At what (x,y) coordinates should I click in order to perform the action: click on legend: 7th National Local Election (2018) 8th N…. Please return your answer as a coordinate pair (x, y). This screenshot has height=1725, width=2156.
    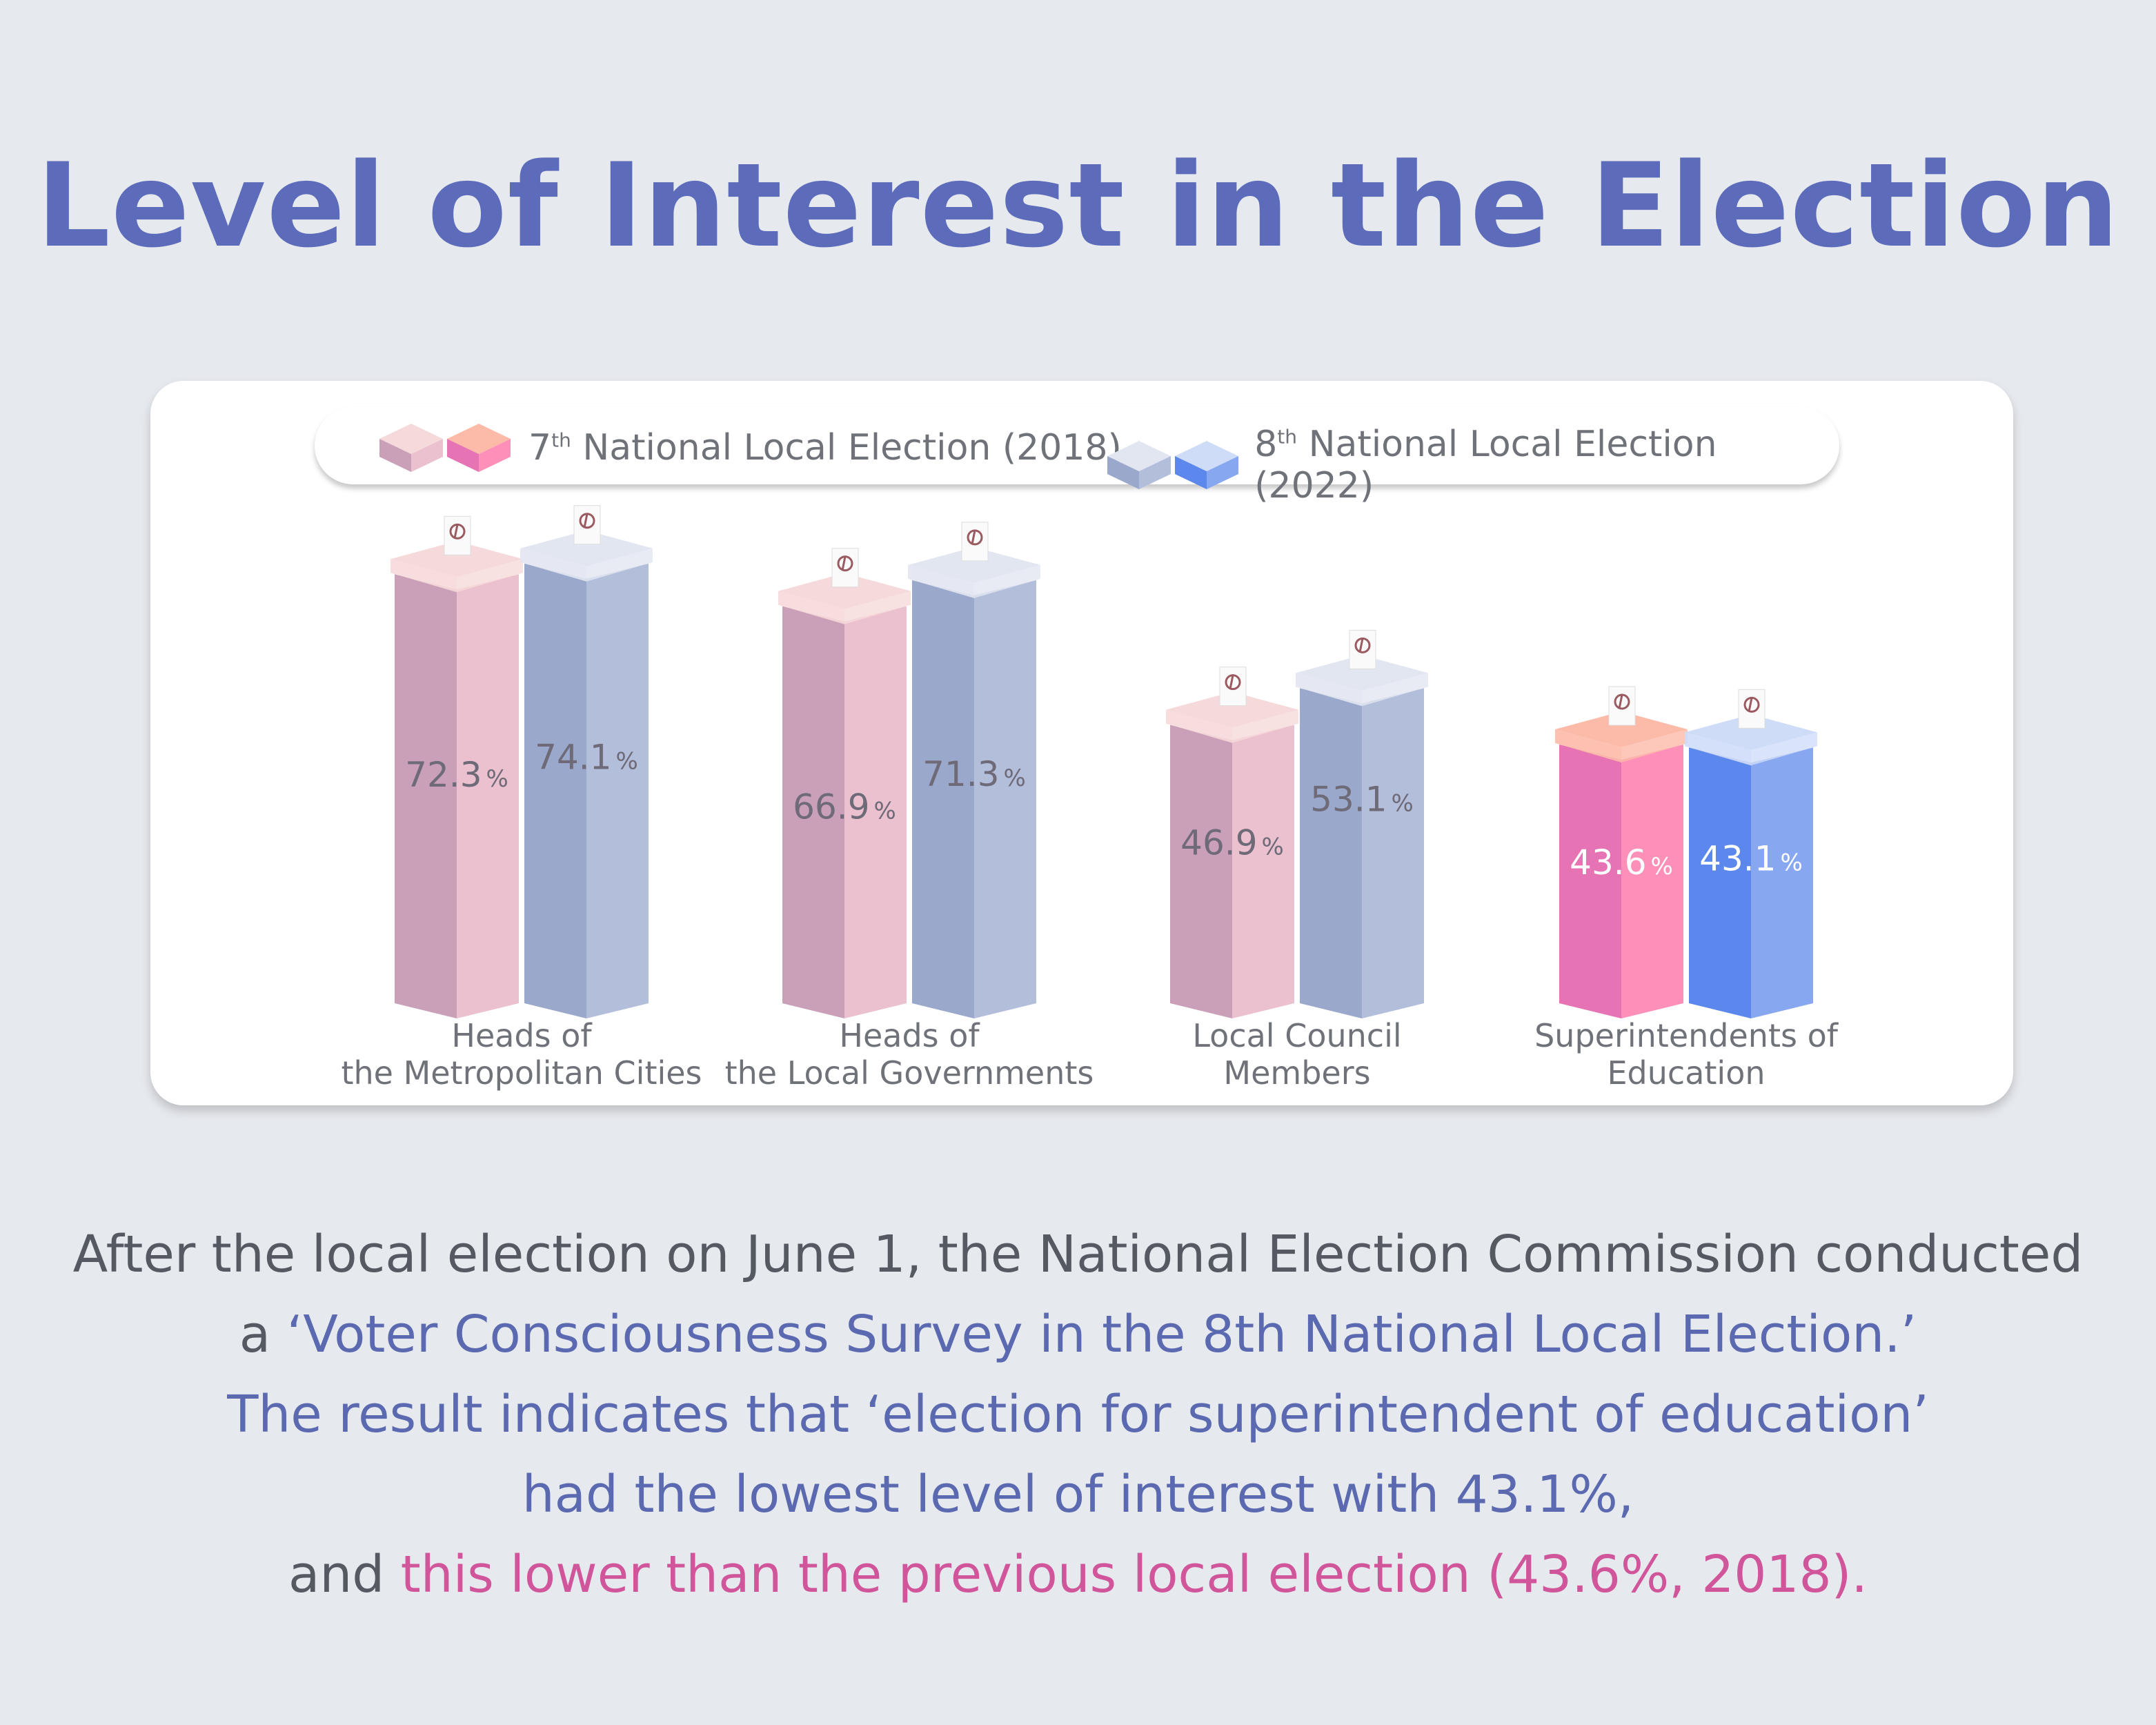
    Looking at the image, I should click on (1077, 456).